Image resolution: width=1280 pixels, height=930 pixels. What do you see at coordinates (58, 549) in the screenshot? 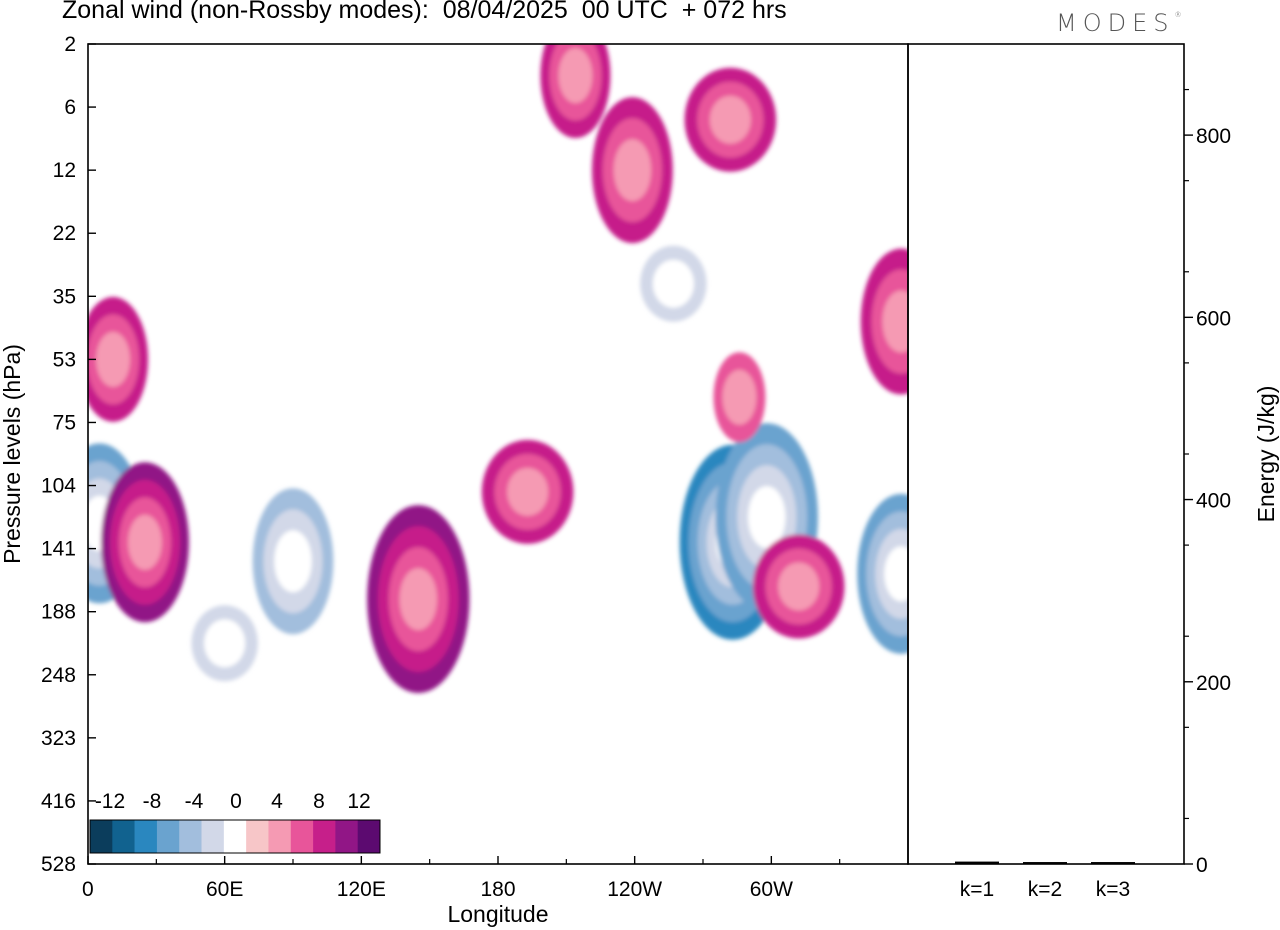
I see `y-tick-label: 141` at bounding box center [58, 549].